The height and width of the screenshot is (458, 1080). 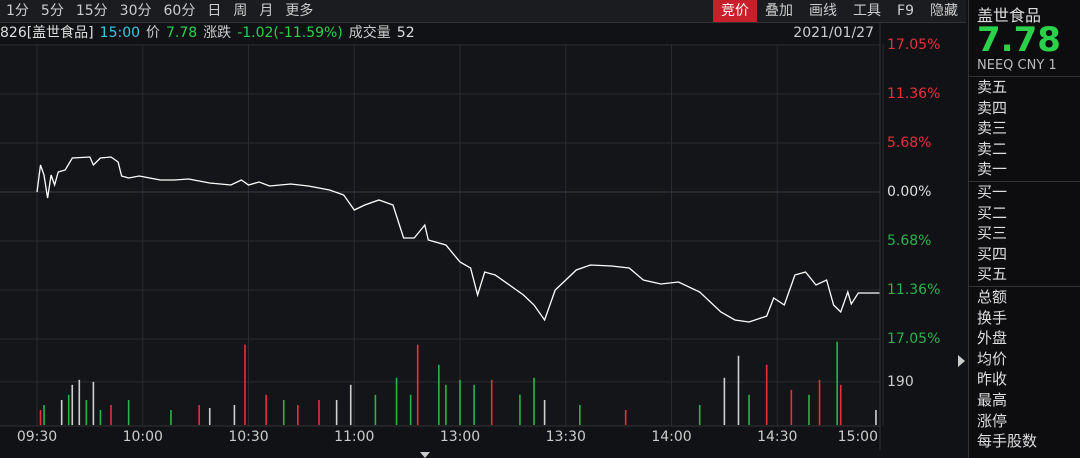 What do you see at coordinates (839, 11) in the screenshot?
I see `tool-tabs: 竞价 叠加 画线 工具 F9 隐藏` at bounding box center [839, 11].